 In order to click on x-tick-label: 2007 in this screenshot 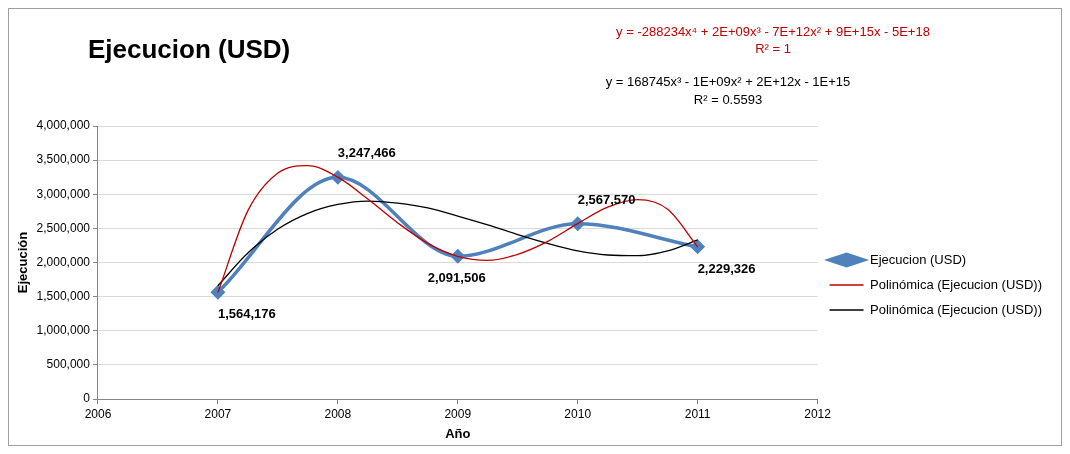, I will do `click(218, 413)`.